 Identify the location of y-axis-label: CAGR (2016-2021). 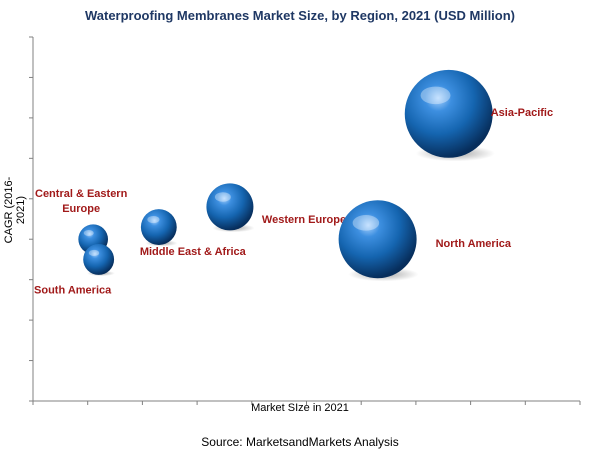
(15, 210).